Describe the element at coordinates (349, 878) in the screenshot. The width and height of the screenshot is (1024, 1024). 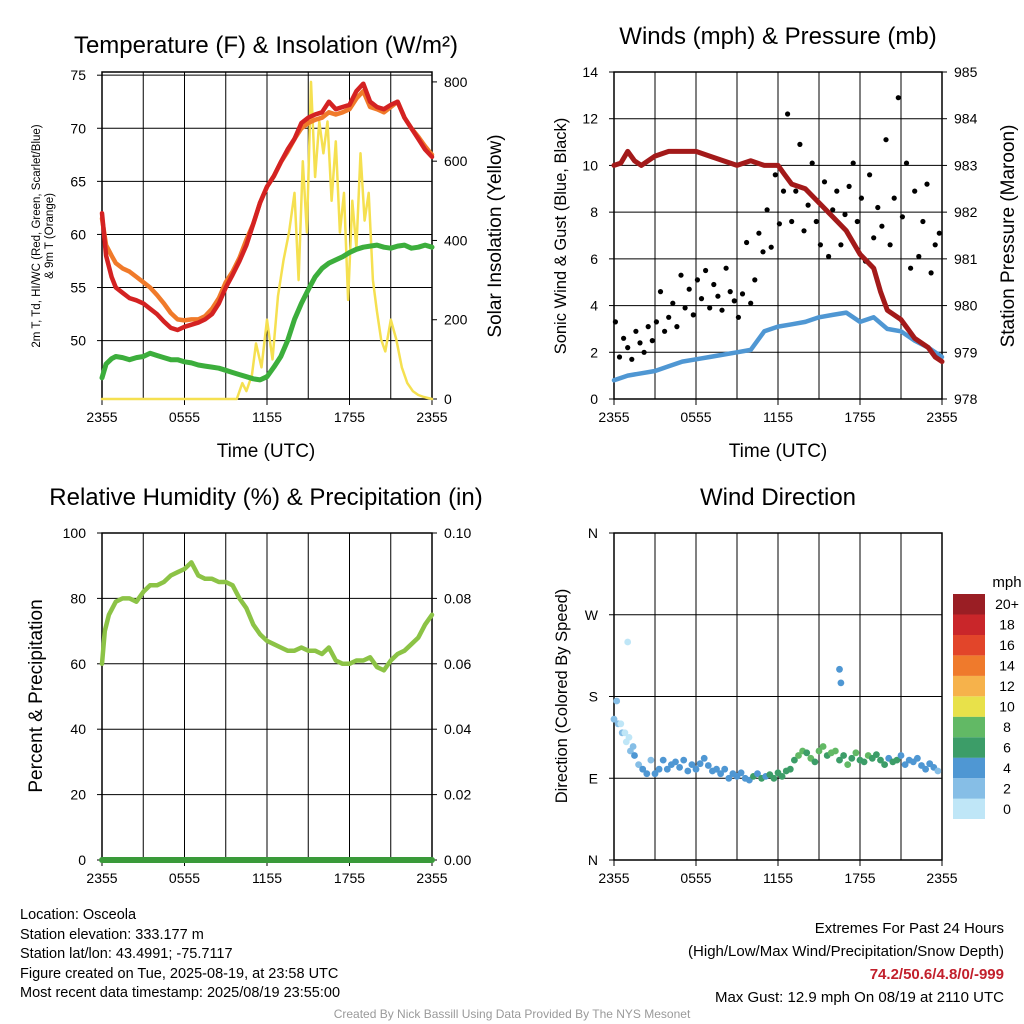
I see `rh-x-tick-label: 1755` at that location.